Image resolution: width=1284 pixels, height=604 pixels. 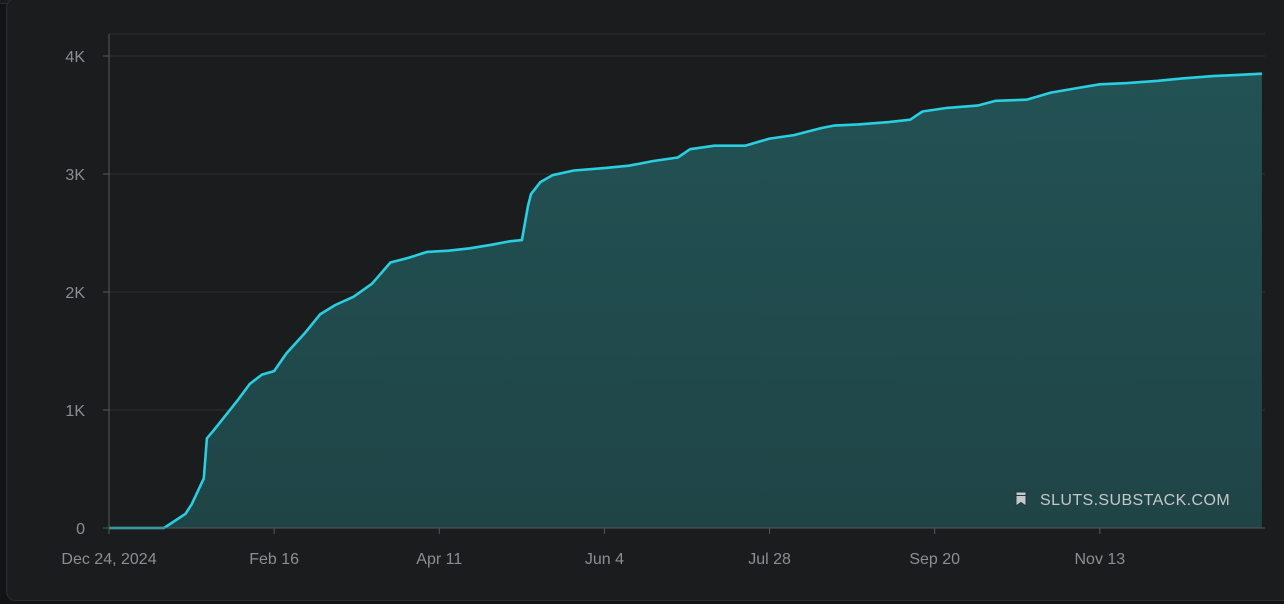 I want to click on x-tick-label: Feb 16, so click(x=274, y=559).